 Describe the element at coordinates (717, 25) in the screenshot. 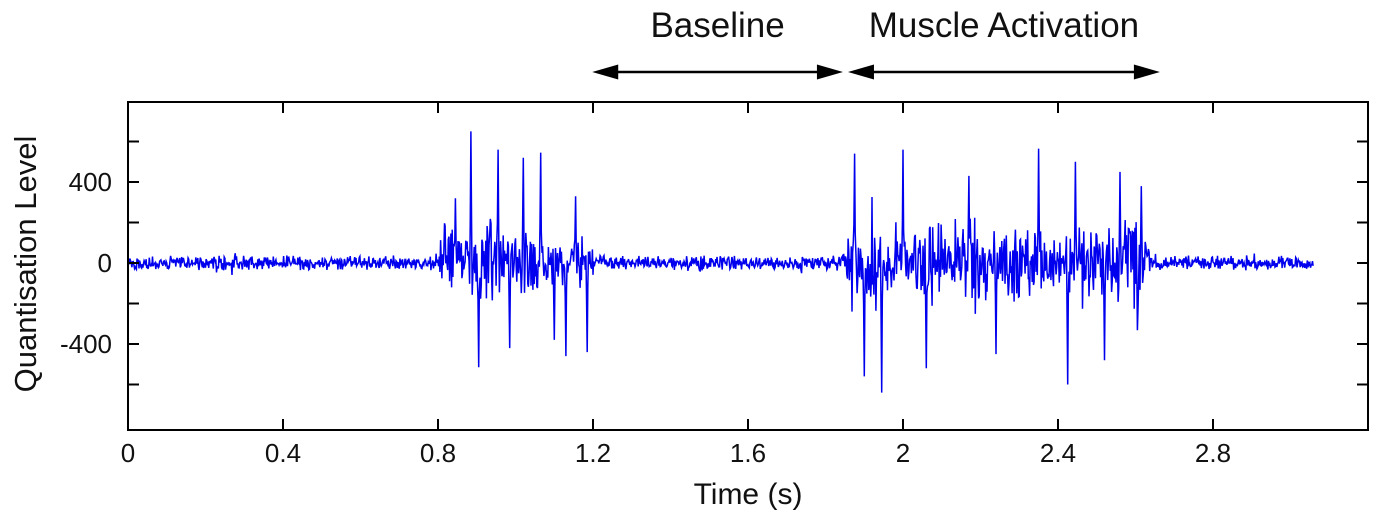

I see `annotation-baseline-label: Baseline` at that location.